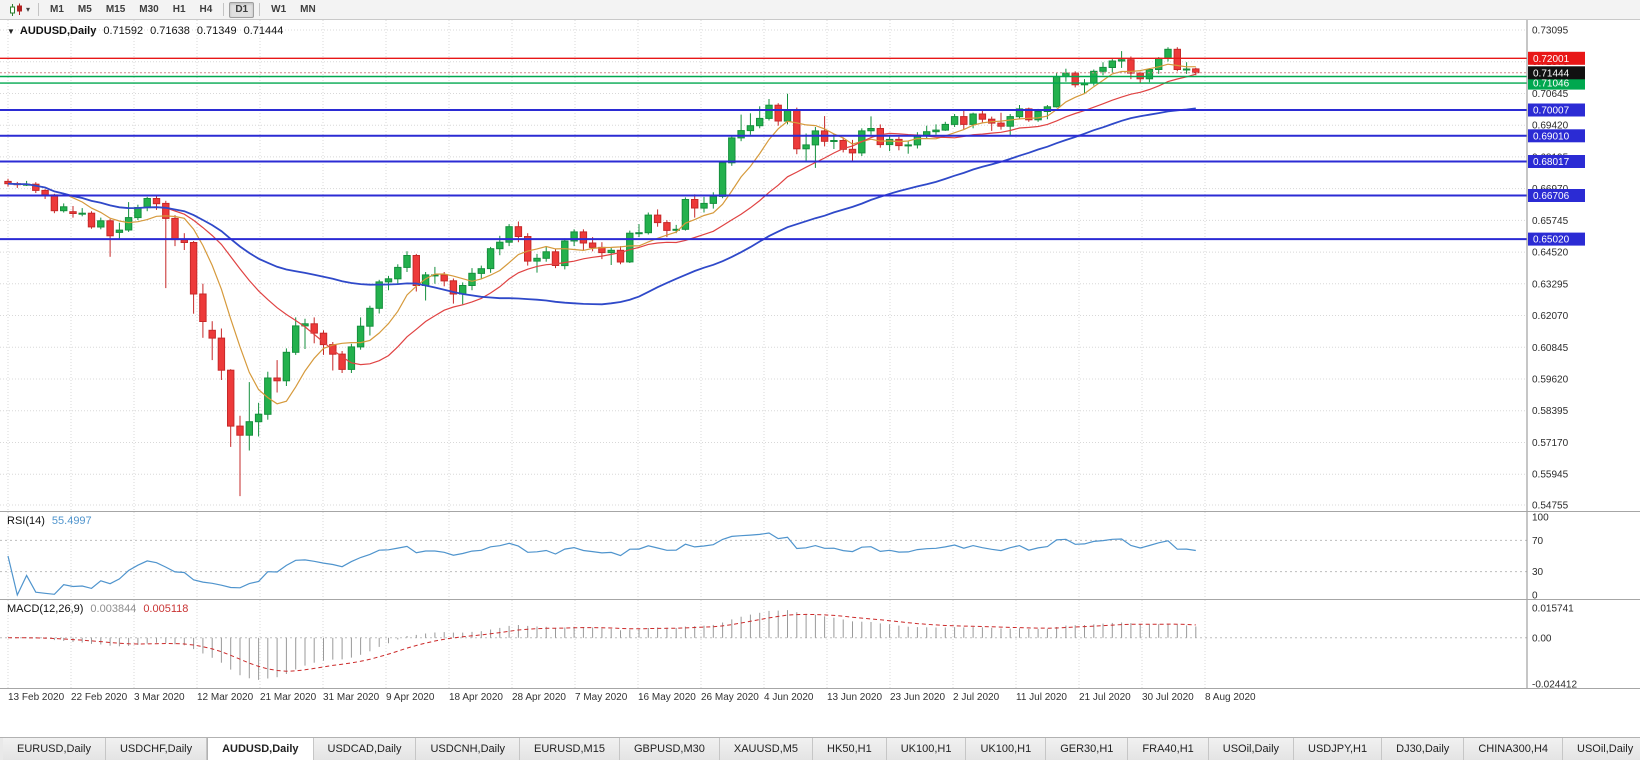 The image size is (1640, 760). Describe the element at coordinates (115, 9) in the screenshot. I see `timeframe-button-m15: M15` at that location.